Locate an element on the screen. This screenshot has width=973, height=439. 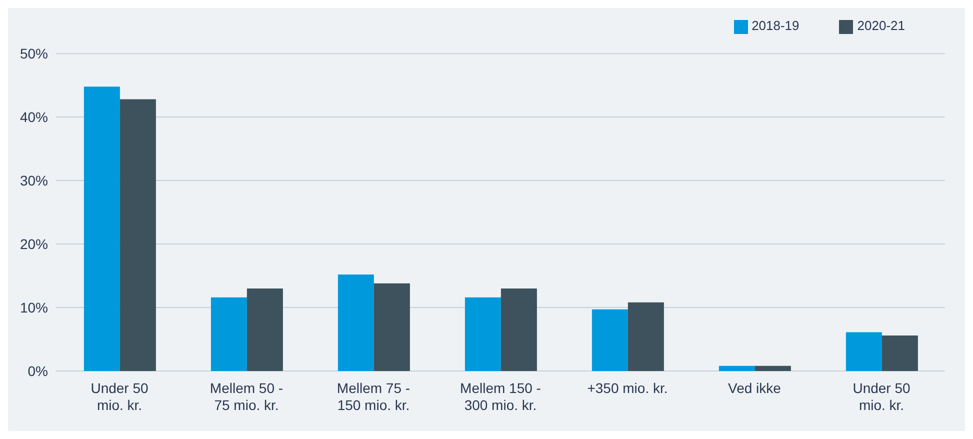
legend-label: 2018-19 is located at coordinates (776, 25).